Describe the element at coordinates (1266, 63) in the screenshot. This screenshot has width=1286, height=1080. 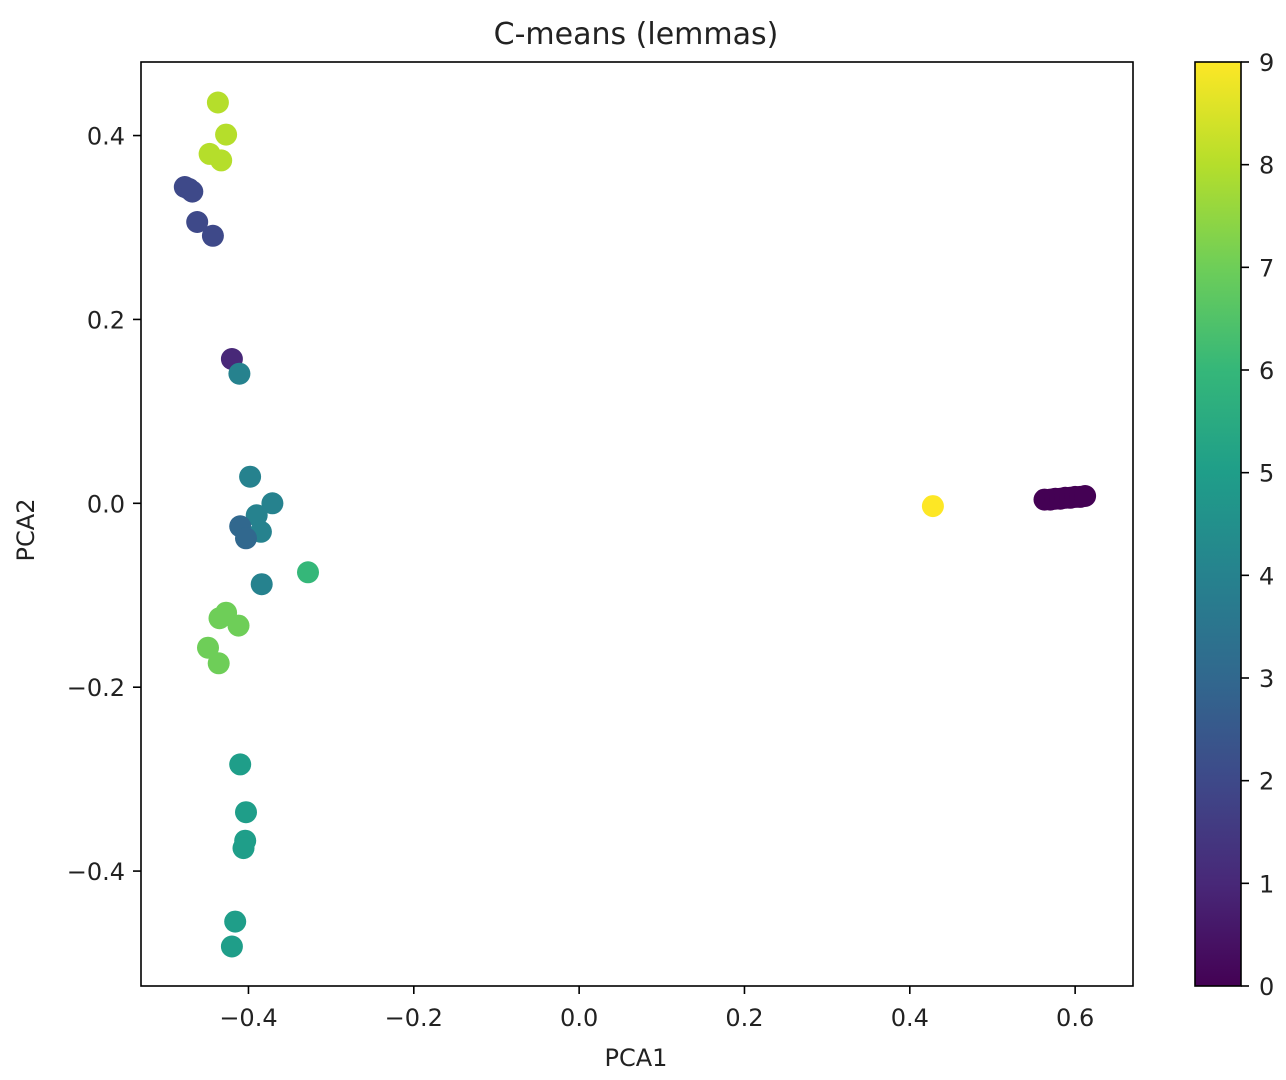
I see `colorbar-tick-label: 9` at that location.